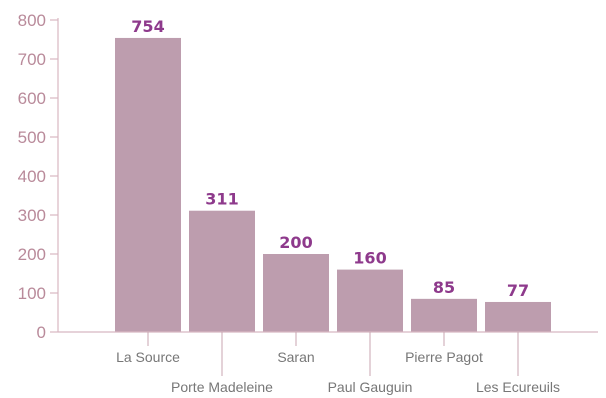  Describe the element at coordinates (444, 357) in the screenshot. I see `x-tick-label: Pierre Pagot` at that location.